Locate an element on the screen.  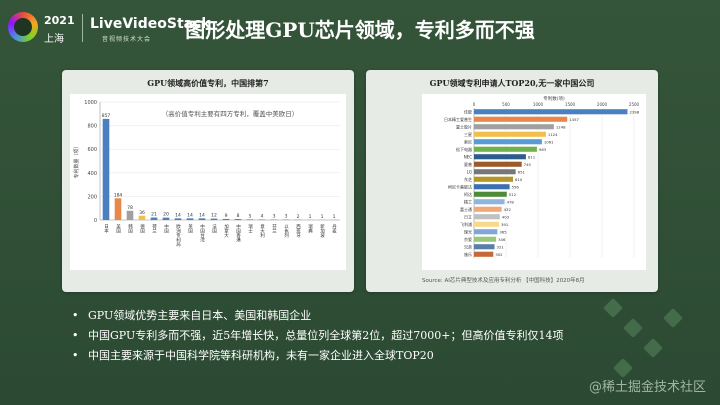
x-tick-label: 0 is located at coordinates (474, 104).